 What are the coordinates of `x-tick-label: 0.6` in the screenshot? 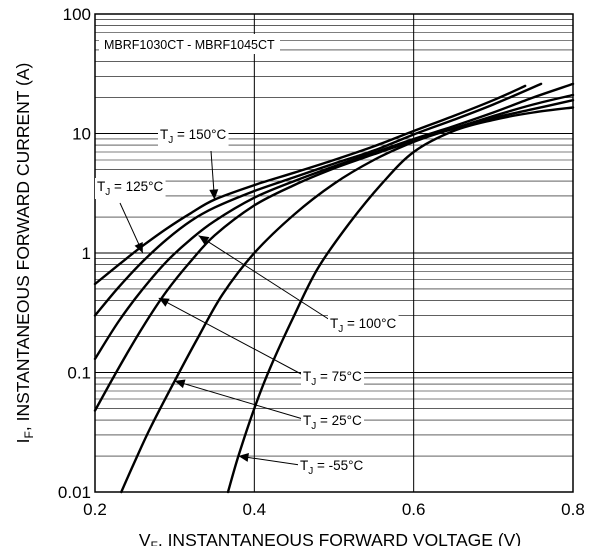 It's located at (414, 509).